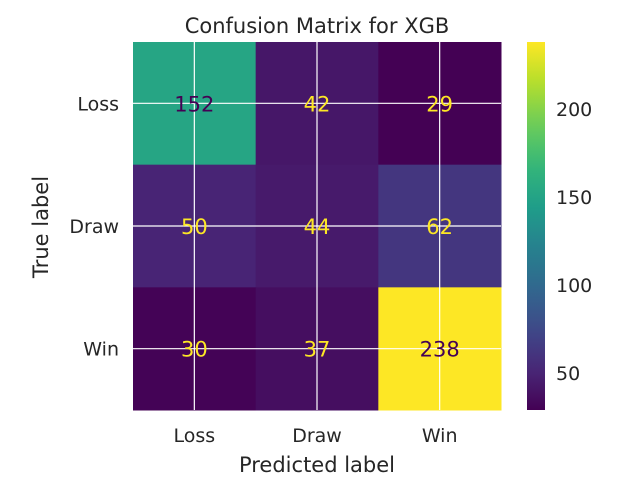 The width and height of the screenshot is (620, 486). Describe the element at coordinates (574, 198) in the screenshot. I see `colorbar-tick-150: 150` at that location.